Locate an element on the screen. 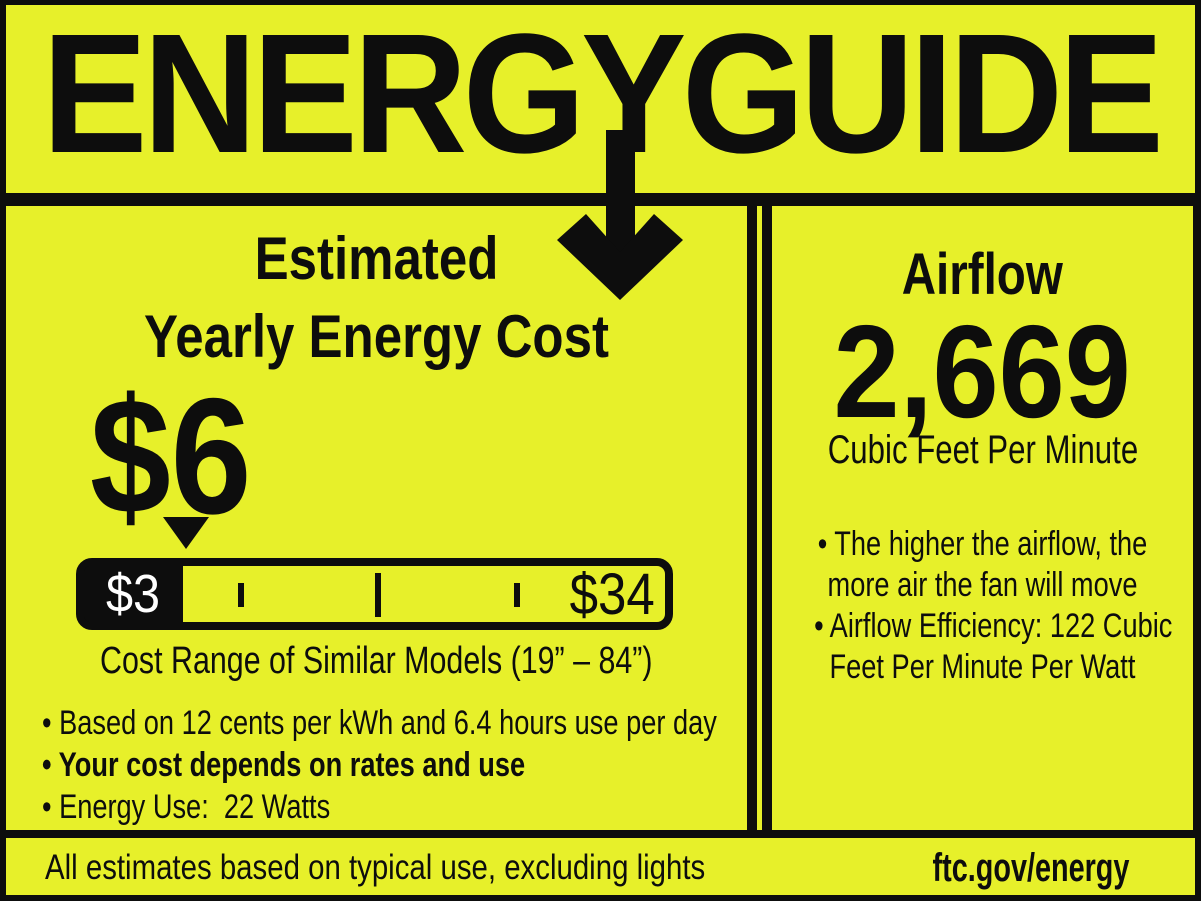 The height and width of the screenshot is (901, 1201). list-item: • Your cost depends on rates and use is located at coordinates (284, 765).